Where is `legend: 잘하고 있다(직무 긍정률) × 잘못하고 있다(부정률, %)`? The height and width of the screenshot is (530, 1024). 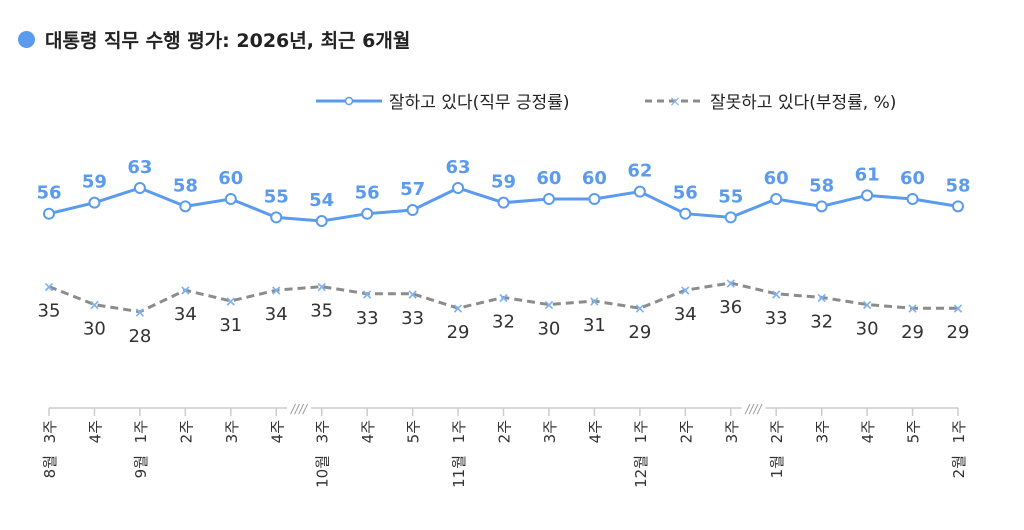
legend: 잘하고 있다(직무 긍정률) × 잘못하고 있다(부정률, %) is located at coordinates (606, 103).